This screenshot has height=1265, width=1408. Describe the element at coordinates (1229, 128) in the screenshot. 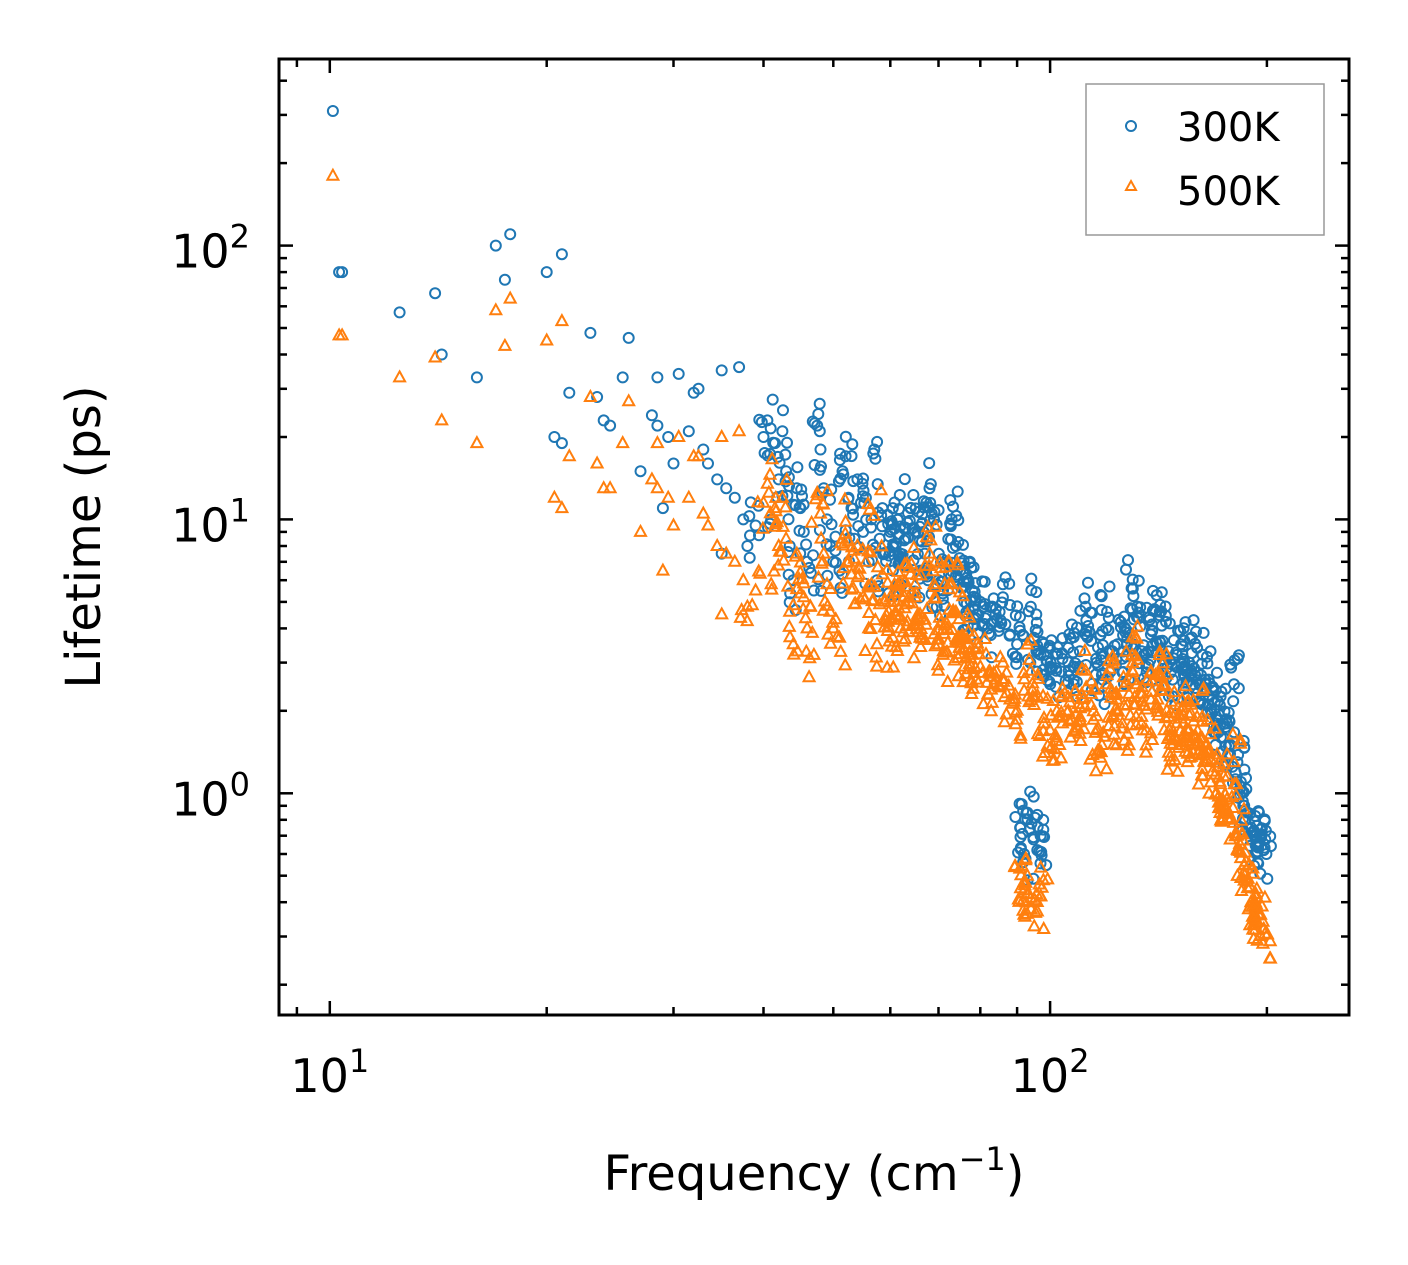

I see `legend-label-300k: 300K` at that location.